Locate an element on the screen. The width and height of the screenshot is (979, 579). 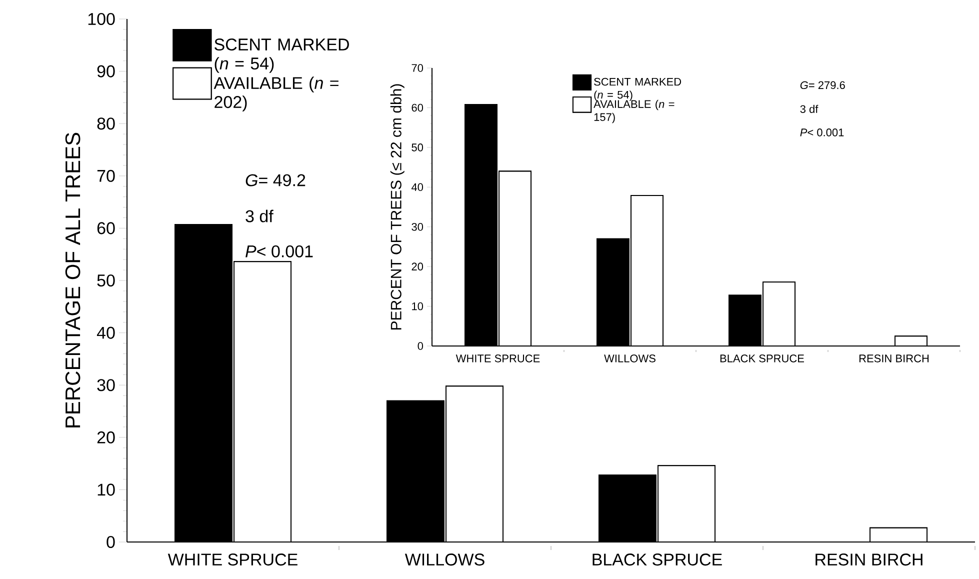
y-tick-label: 80 is located at coordinates (106, 124).